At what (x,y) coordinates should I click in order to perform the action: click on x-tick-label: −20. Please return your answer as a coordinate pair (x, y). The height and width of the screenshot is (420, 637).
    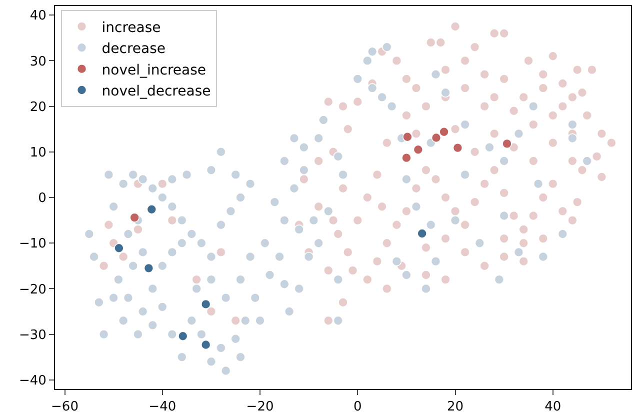
    Looking at the image, I should click on (260, 407).